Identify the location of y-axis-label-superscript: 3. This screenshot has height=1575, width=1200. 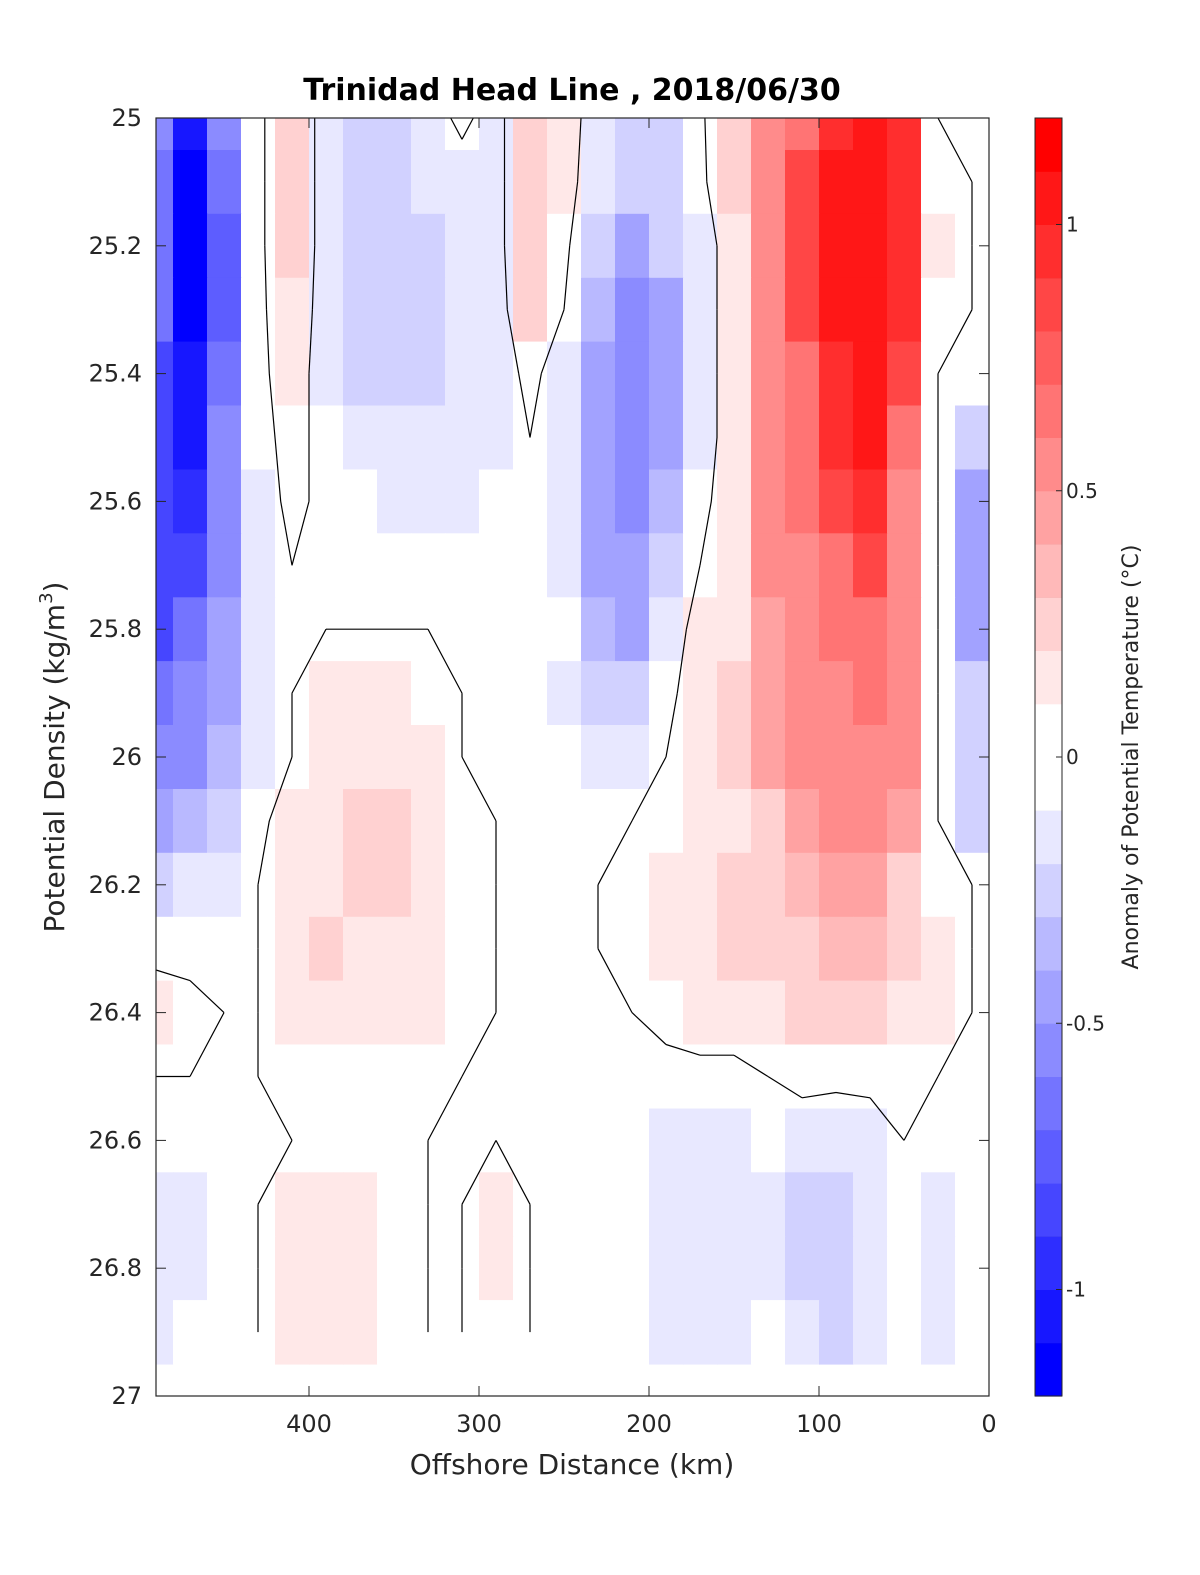
(46, 597).